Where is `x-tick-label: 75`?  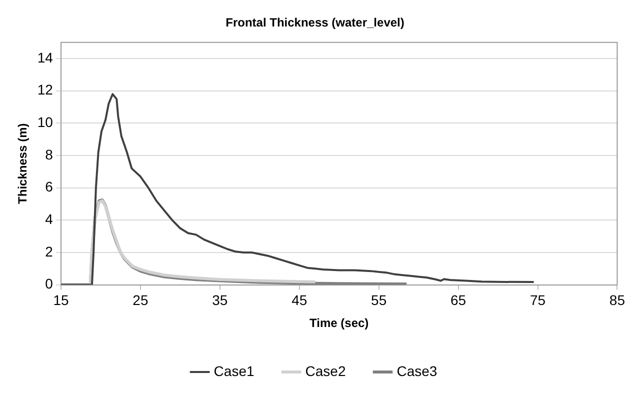 x-tick-label: 75 is located at coordinates (538, 300).